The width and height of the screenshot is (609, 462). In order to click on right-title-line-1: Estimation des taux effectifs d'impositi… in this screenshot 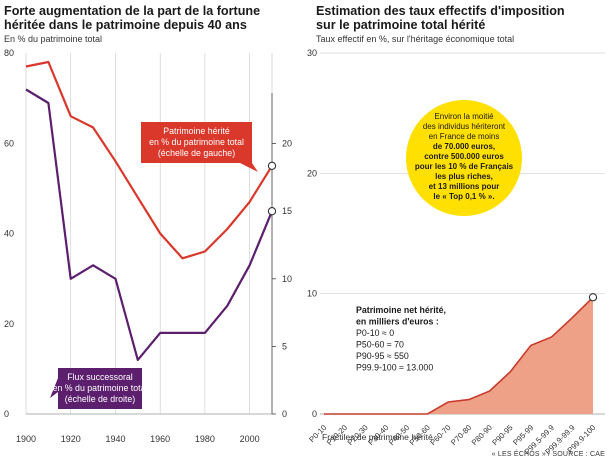, I will do `click(440, 11)`.